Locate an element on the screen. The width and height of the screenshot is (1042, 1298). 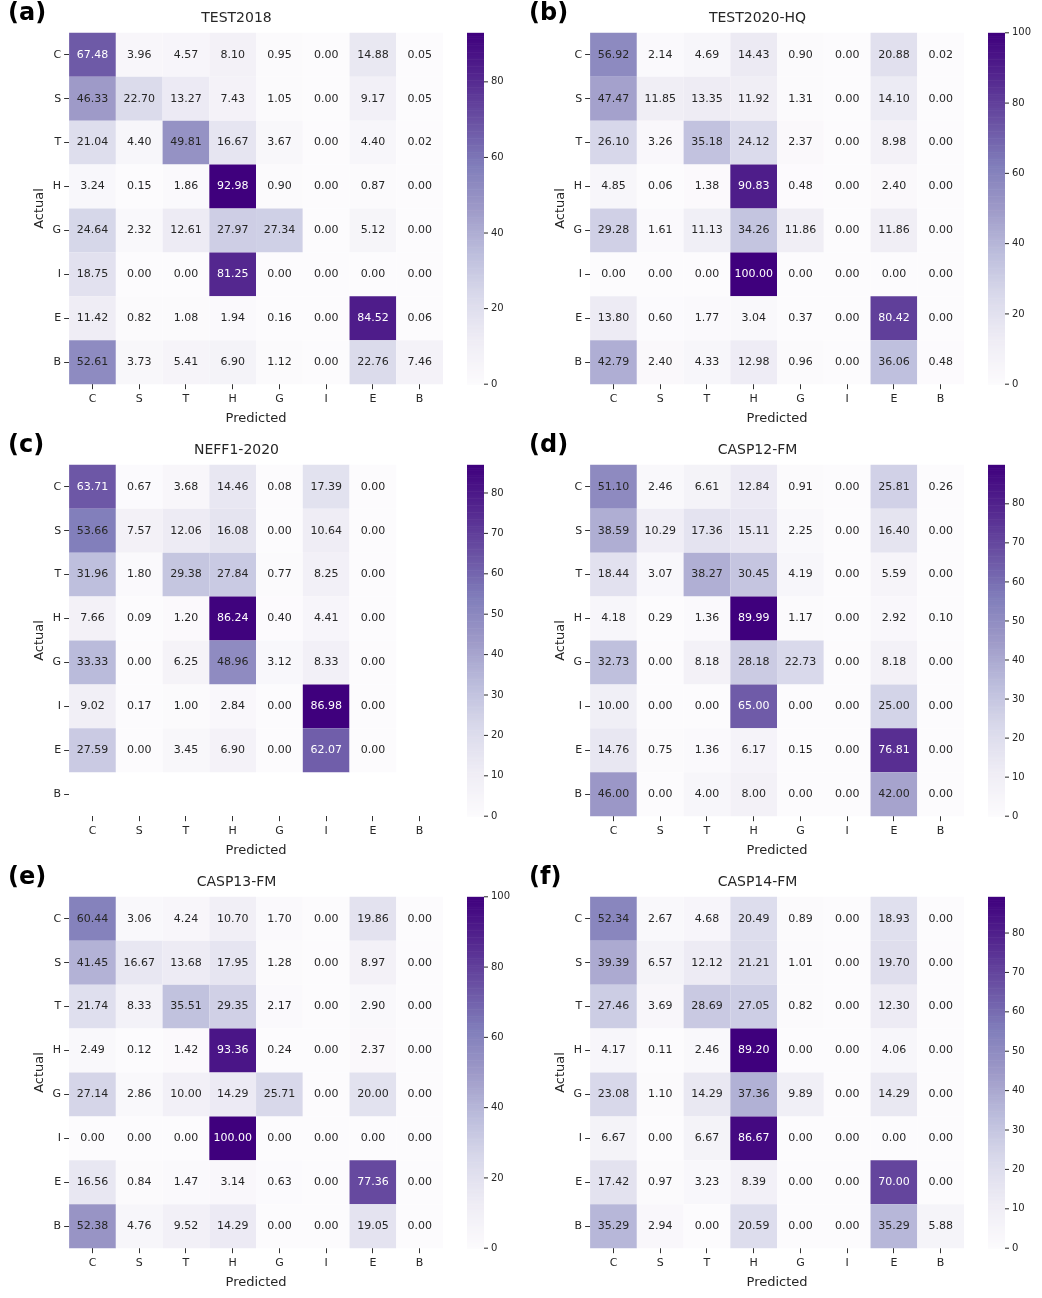
data-label: 8.39 is located at coordinates (753, 1182).